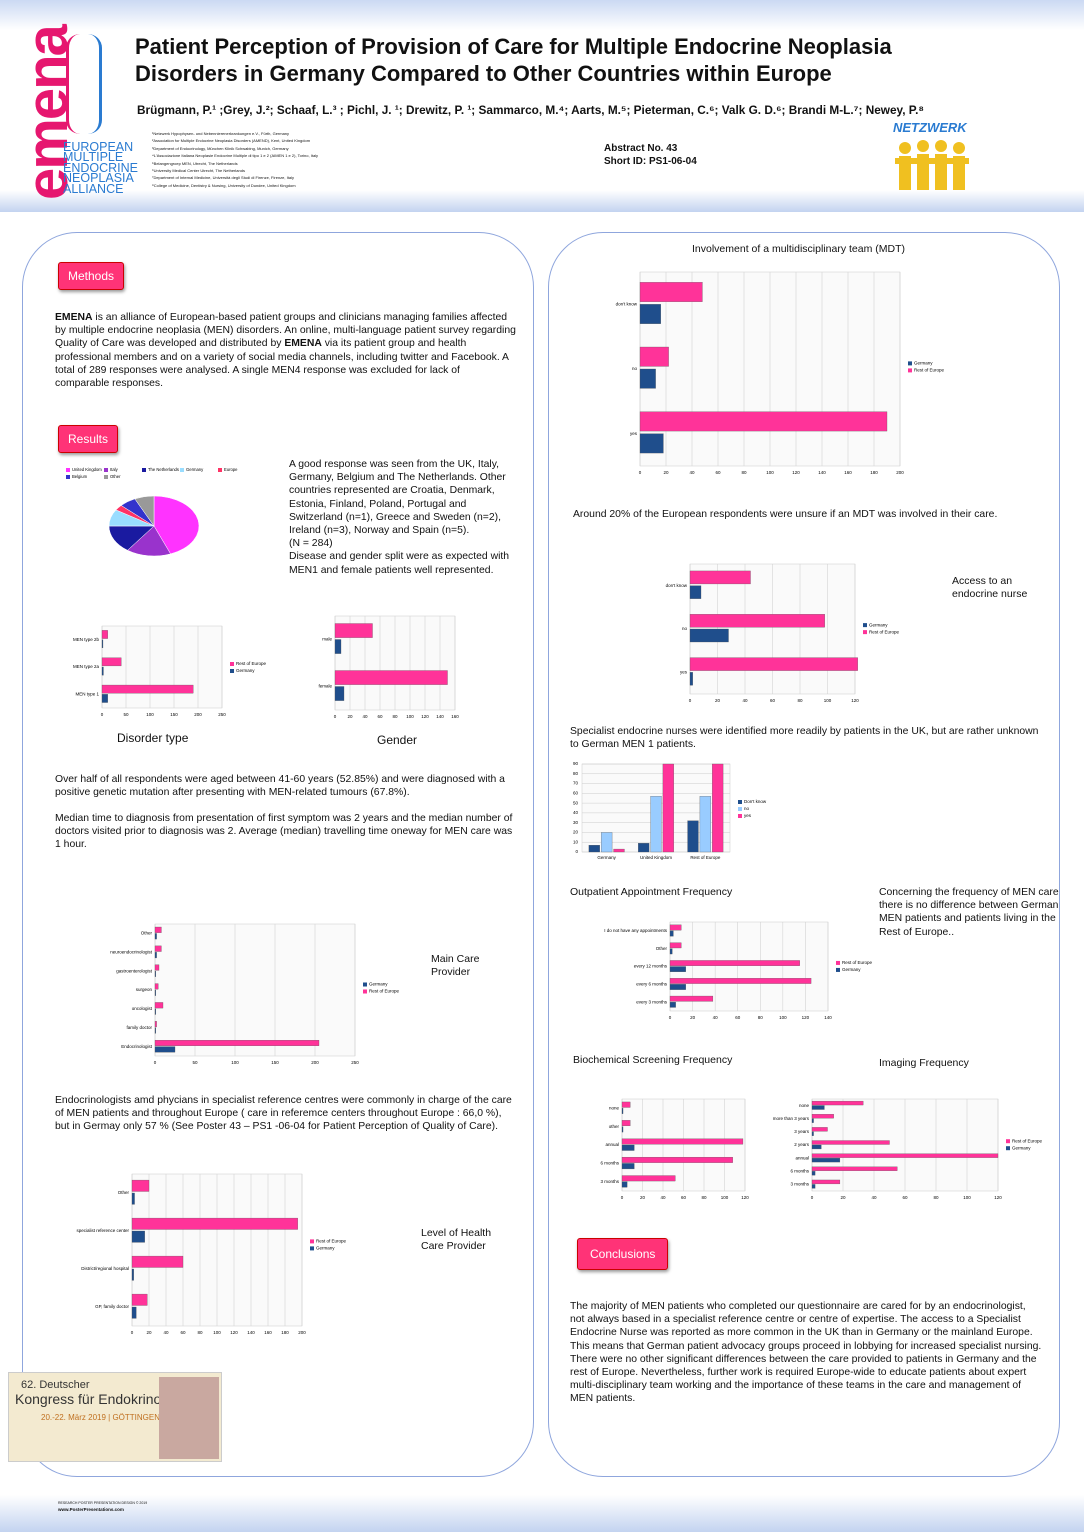 The height and width of the screenshot is (1532, 1084). I want to click on section-heading: Results, so click(88, 439).